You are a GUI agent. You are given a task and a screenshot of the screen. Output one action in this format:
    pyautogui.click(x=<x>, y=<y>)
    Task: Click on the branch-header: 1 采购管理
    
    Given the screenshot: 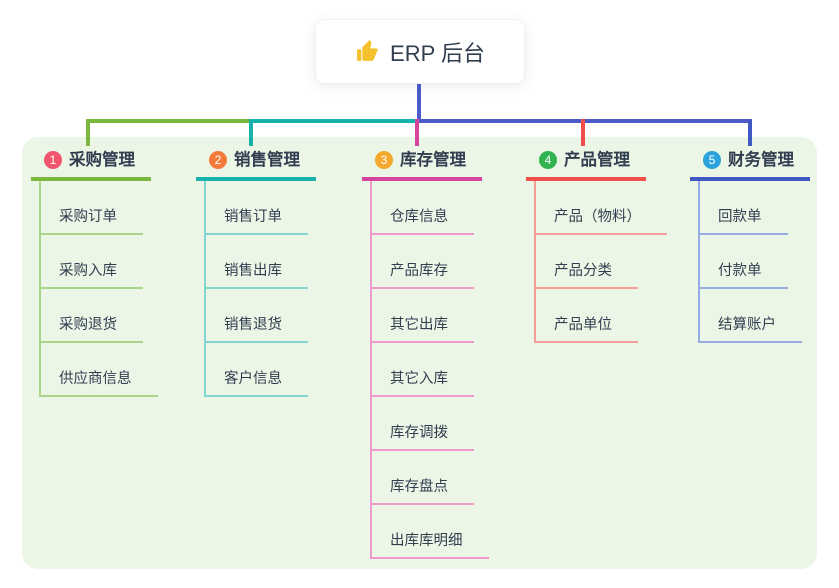 What is the action you would take?
    pyautogui.click(x=91, y=164)
    